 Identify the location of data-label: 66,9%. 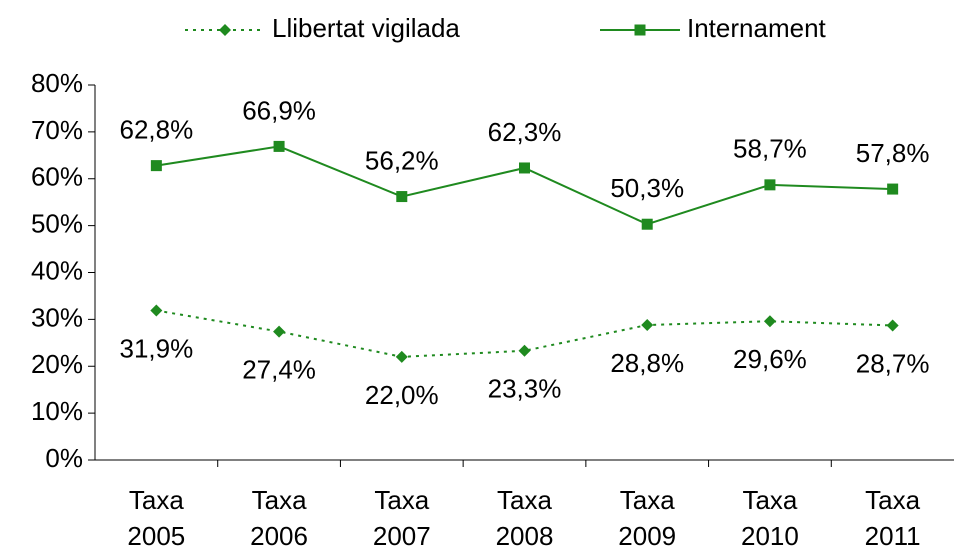
(279, 110).